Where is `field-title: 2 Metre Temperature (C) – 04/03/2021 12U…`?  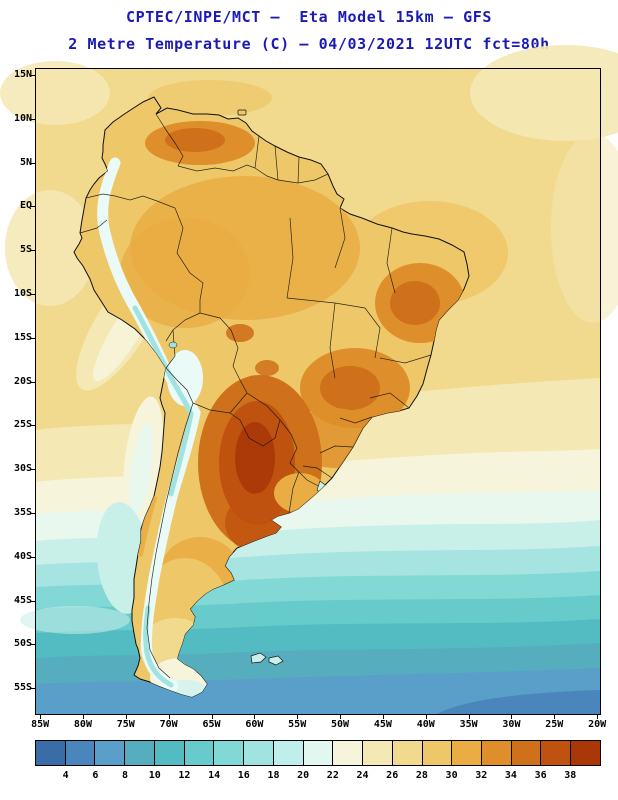
field-title: 2 Metre Temperature (C) – 04/03/2021 12U… is located at coordinates (309, 44).